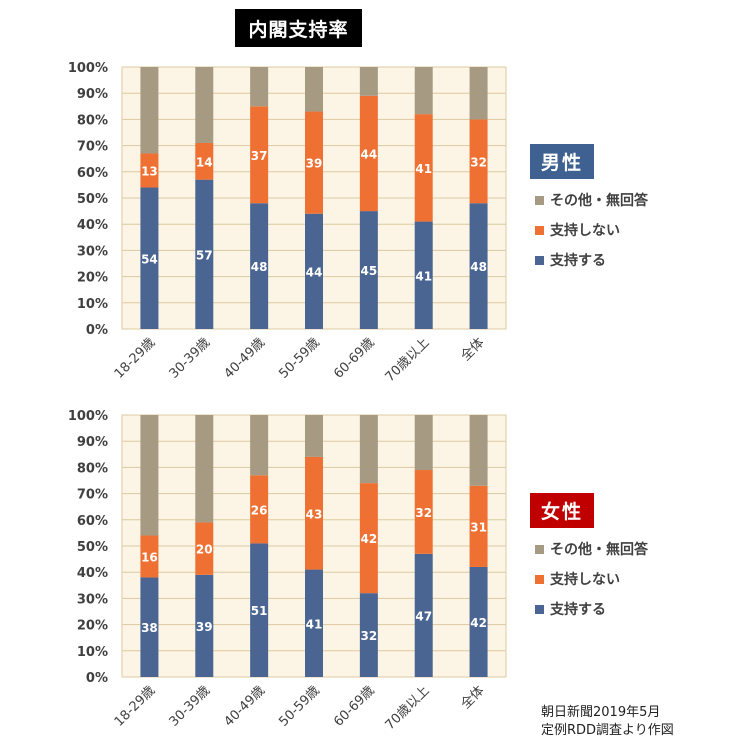  What do you see at coordinates (92, 547) in the screenshot?
I see `y-tick-label: 50%` at bounding box center [92, 547].